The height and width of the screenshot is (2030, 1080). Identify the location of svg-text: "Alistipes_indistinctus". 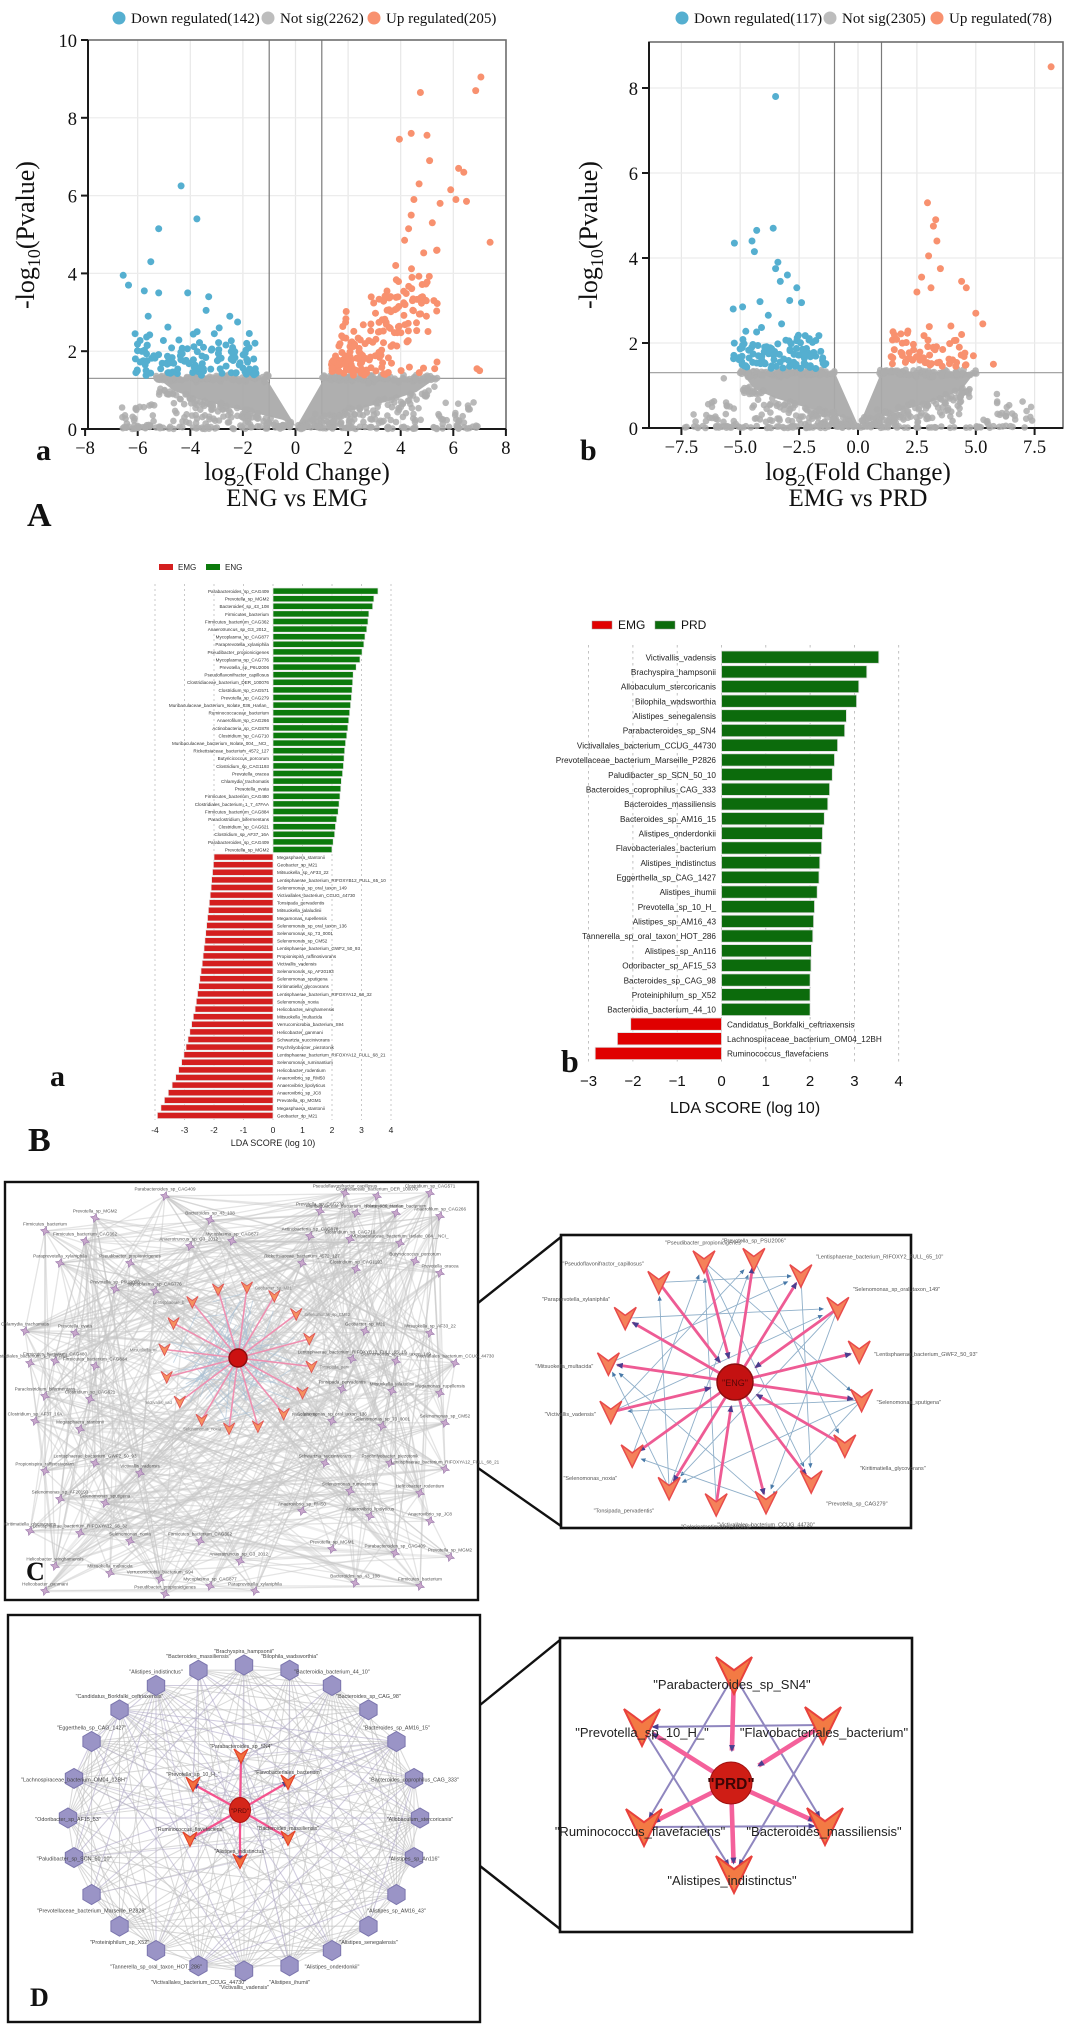
(732, 1880).